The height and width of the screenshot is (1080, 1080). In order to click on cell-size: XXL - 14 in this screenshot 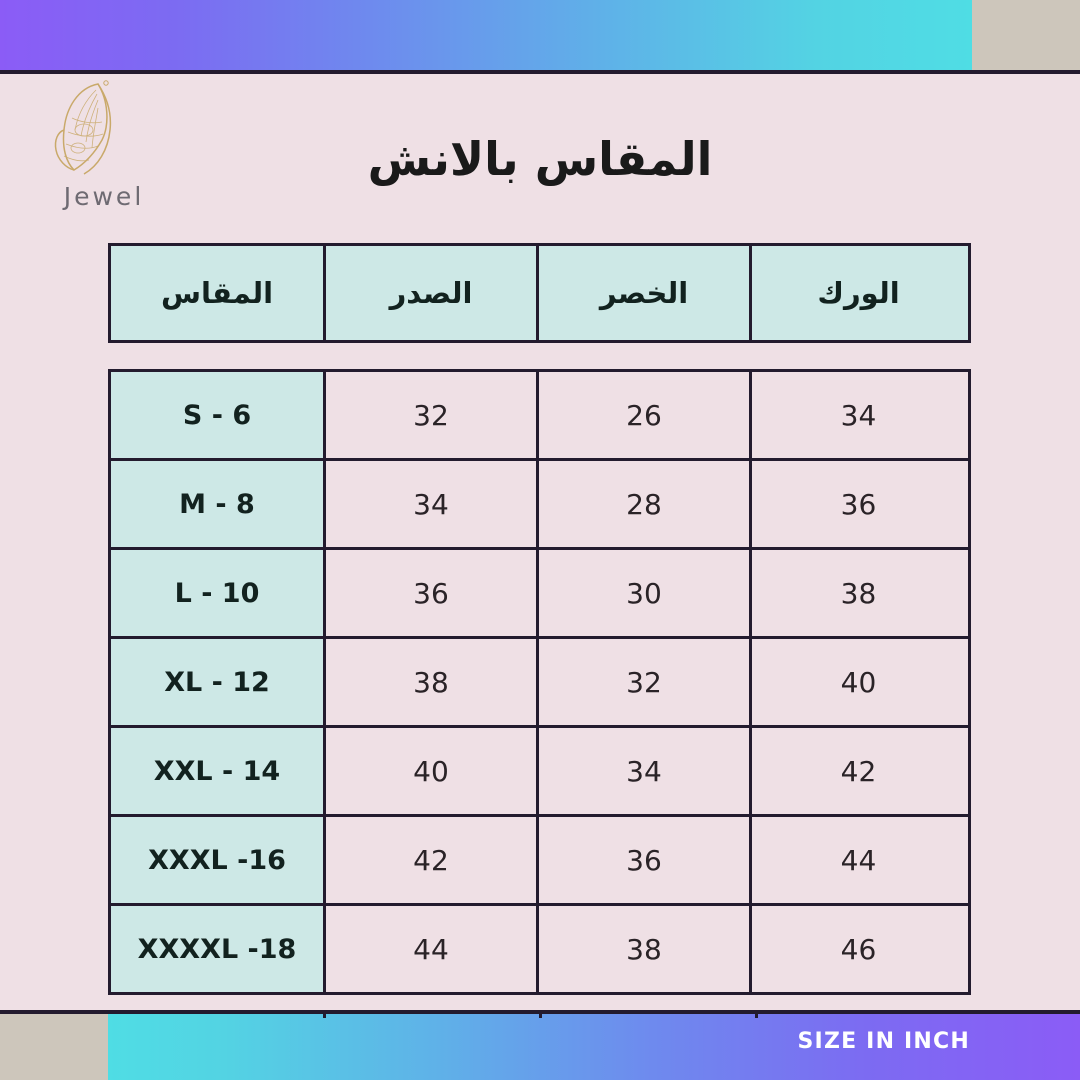, I will do `click(217, 771)`.